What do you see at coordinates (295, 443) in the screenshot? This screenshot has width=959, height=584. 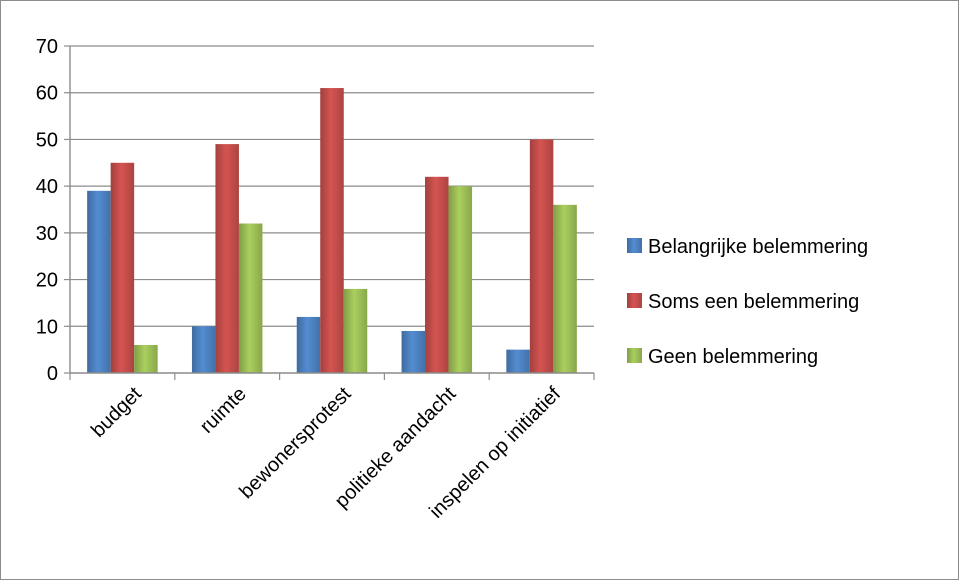 I see `x-tick-label-bewonersprotest: bewonersprotest` at bounding box center [295, 443].